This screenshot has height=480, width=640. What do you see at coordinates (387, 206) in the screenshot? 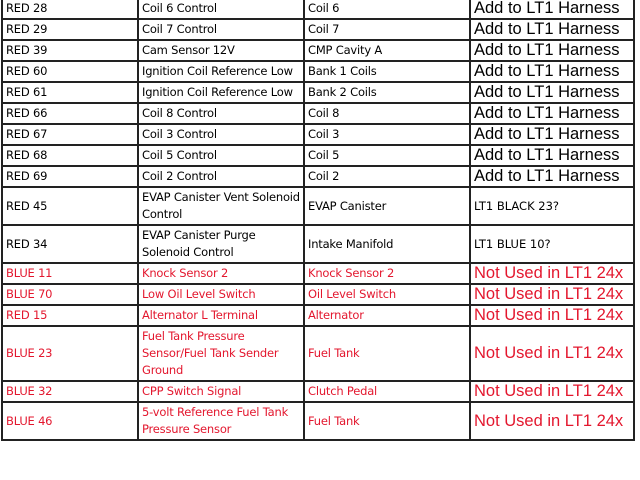
I see `location-cell: EVAP Canister` at bounding box center [387, 206].